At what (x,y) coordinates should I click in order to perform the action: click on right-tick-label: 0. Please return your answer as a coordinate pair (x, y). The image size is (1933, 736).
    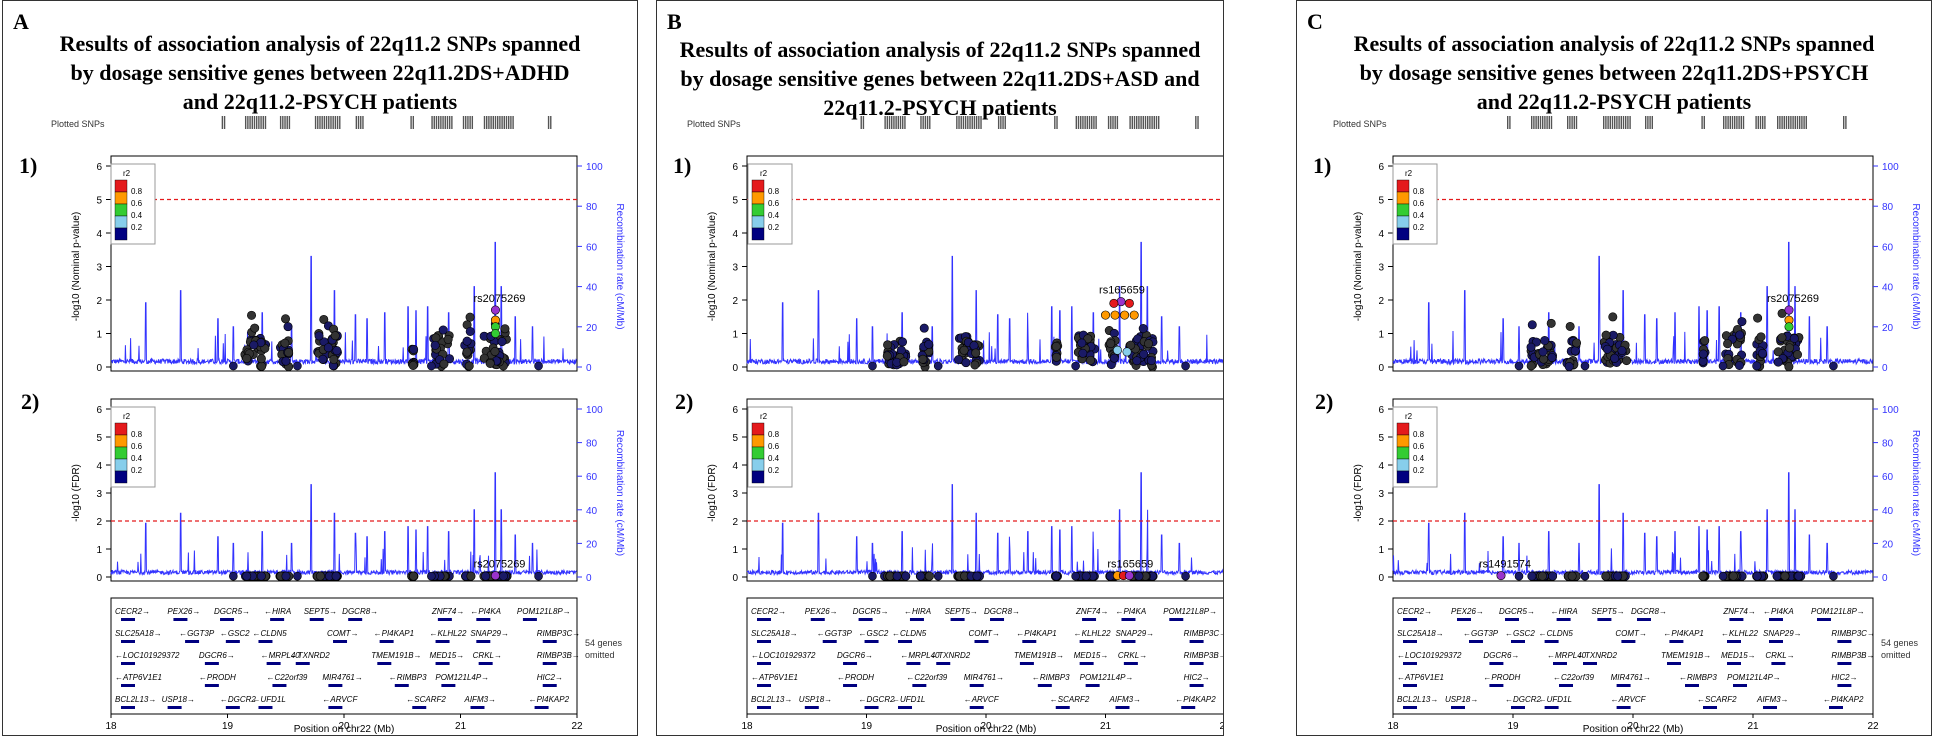
    Looking at the image, I should click on (589, 368).